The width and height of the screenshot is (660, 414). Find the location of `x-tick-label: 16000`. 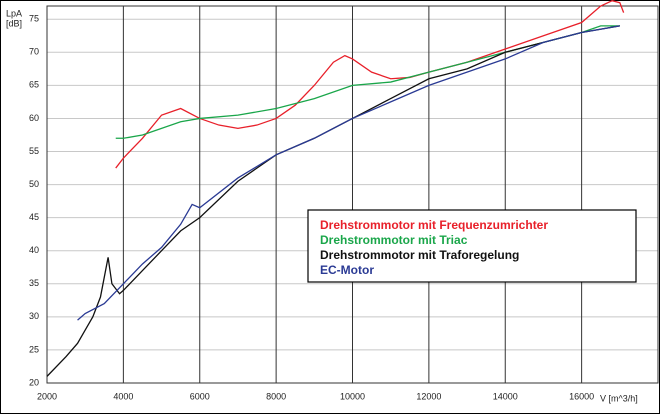

x-tick-label: 16000 is located at coordinates (581, 396).